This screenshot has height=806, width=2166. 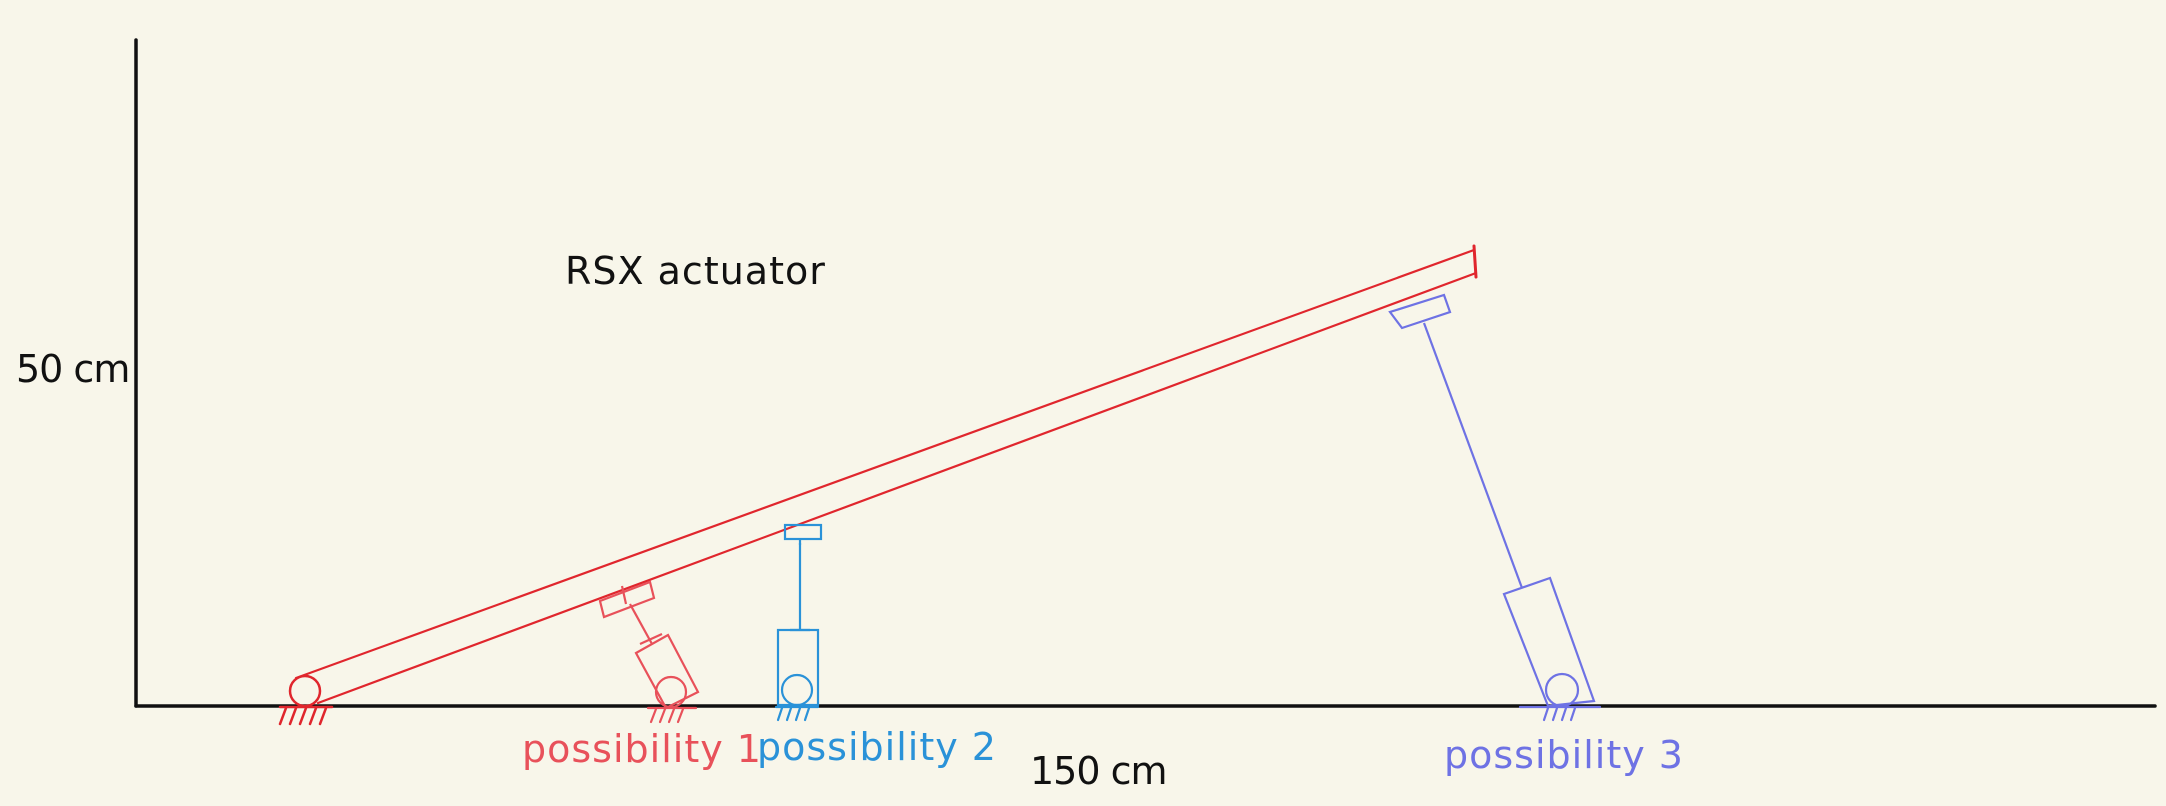 What do you see at coordinates (695, 271) in the screenshot?
I see `diagram-title: RSX actuator` at bounding box center [695, 271].